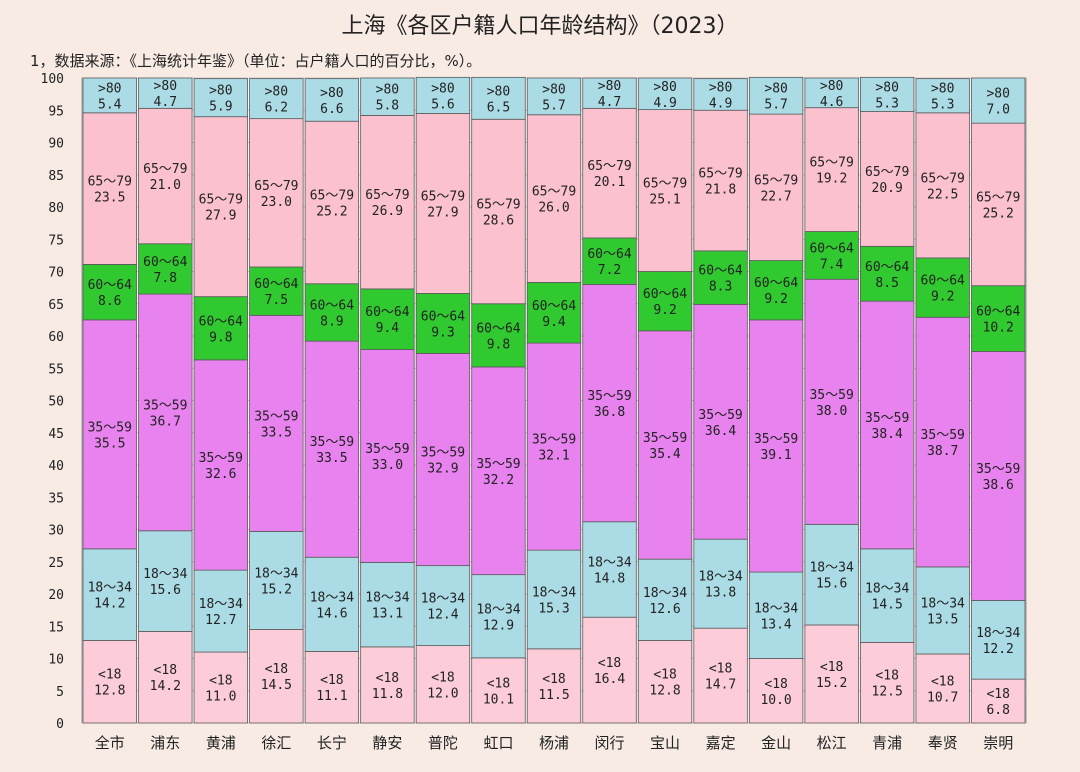 Image resolution: width=1080 pixels, height=772 pixels. What do you see at coordinates (942, 697) in the screenshot?
I see `segment-value: 10.7` at bounding box center [942, 697].